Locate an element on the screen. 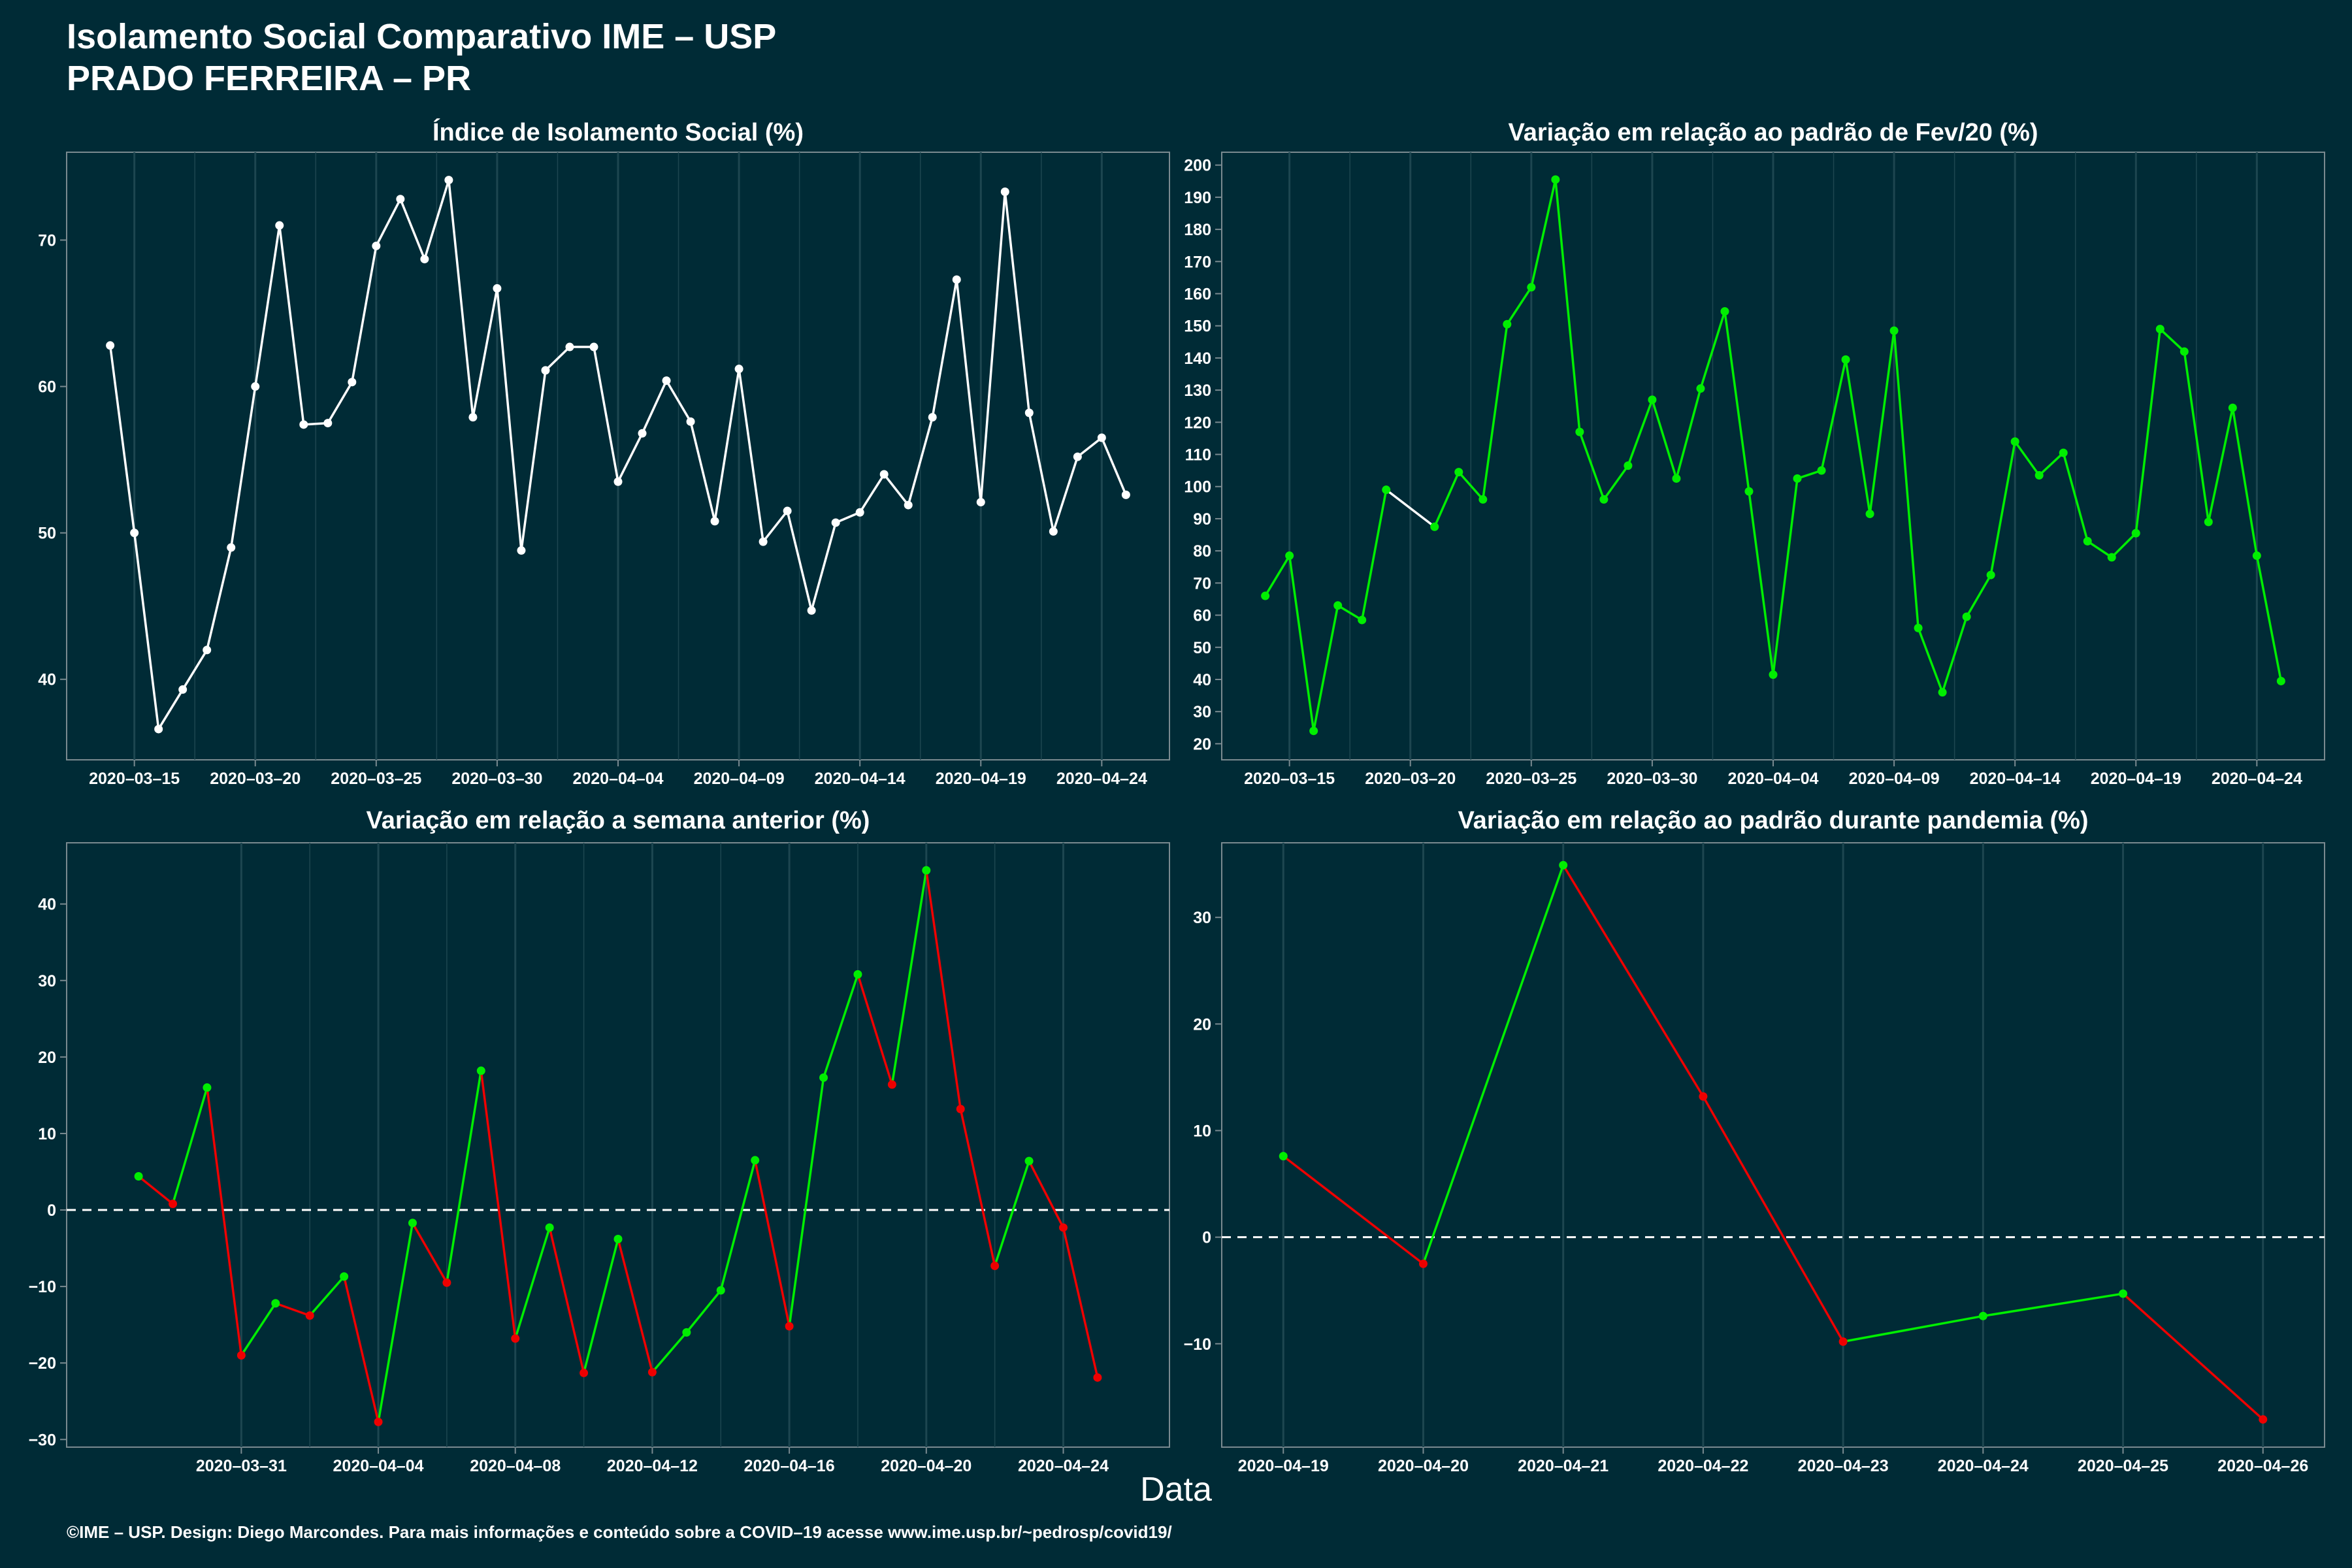  y-tick-label: 110 is located at coordinates (1198, 455).